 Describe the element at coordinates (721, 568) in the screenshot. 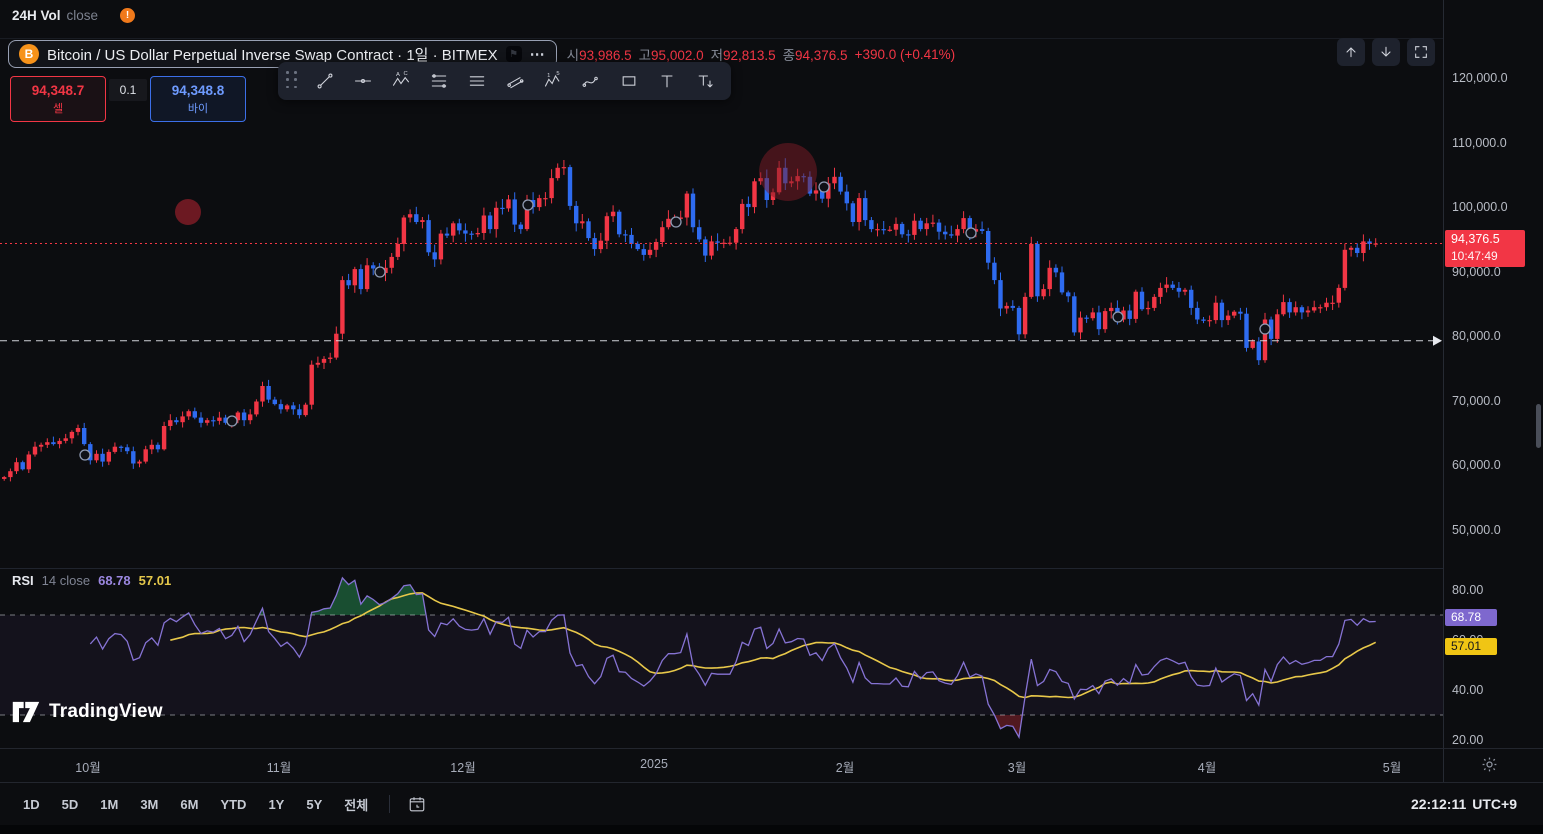

I see `pane-separator-rsi` at that location.